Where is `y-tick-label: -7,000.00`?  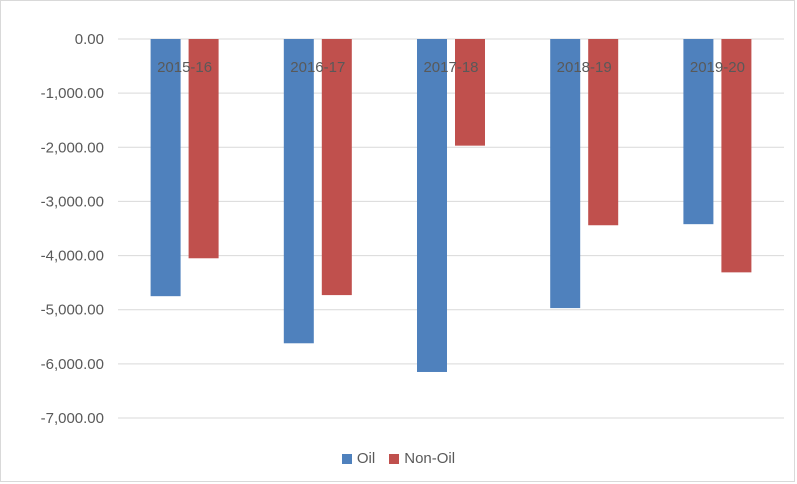 y-tick-label: -7,000.00 is located at coordinates (72, 418).